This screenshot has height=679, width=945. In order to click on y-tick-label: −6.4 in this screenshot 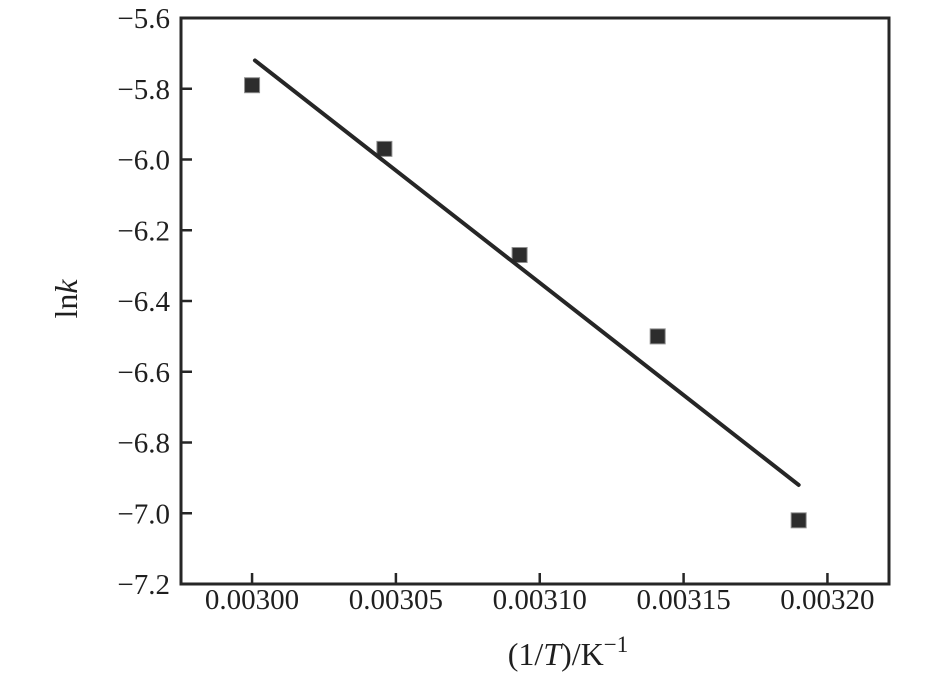, I will do `click(143, 302)`.